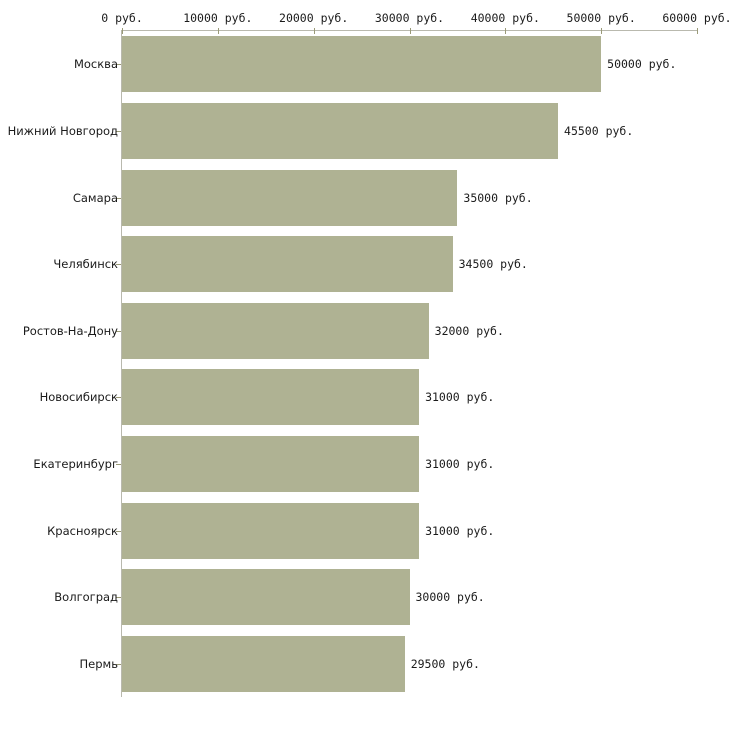 Image resolution: width=730 pixels, height=730 pixels. I want to click on x-axis-tick-label: 60000 руб., so click(696, 18).